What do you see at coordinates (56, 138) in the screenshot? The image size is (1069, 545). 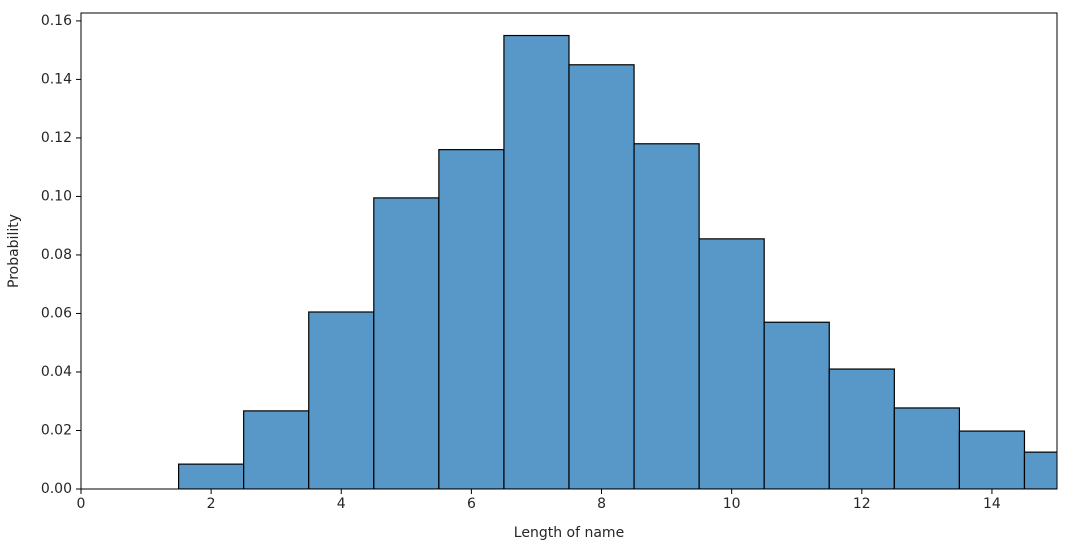 I see `y-tick-label: 0.12` at bounding box center [56, 138].